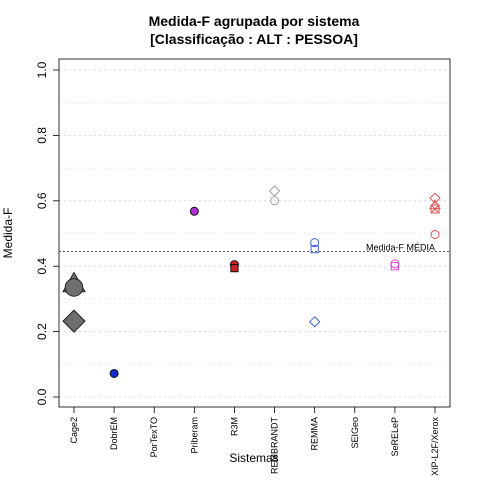 The height and width of the screenshot is (485, 480). I want to click on y-tick-label: 0.0, so click(42, 396).